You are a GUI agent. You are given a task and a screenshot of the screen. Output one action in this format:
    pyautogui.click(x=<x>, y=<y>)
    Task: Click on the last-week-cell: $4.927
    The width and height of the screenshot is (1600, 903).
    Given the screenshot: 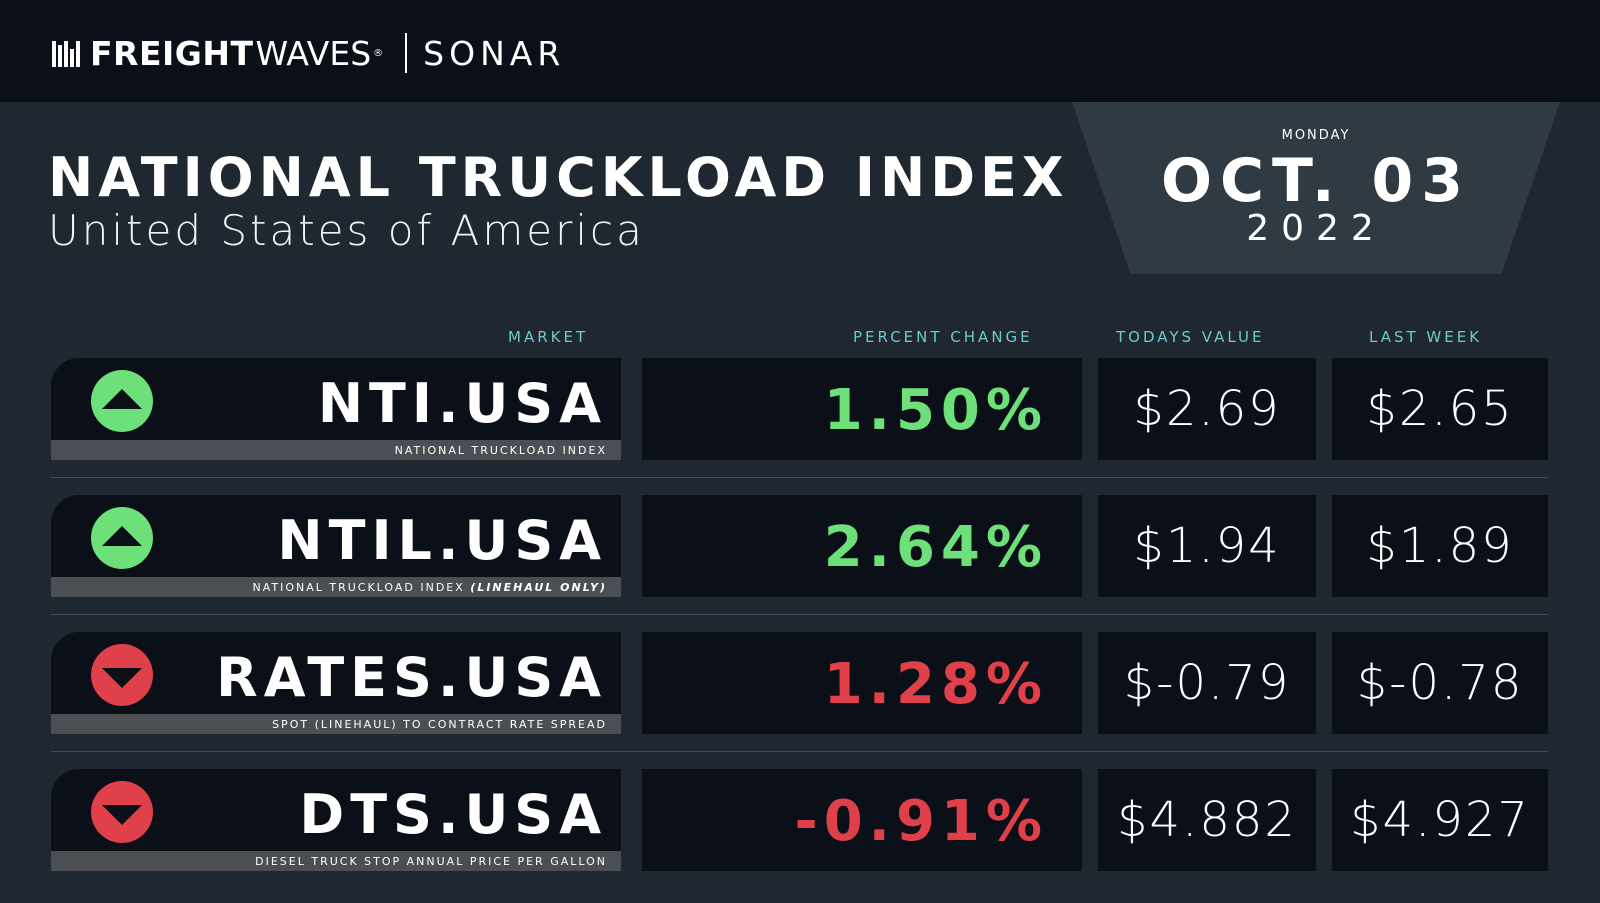 What is the action you would take?
    pyautogui.click(x=1440, y=820)
    